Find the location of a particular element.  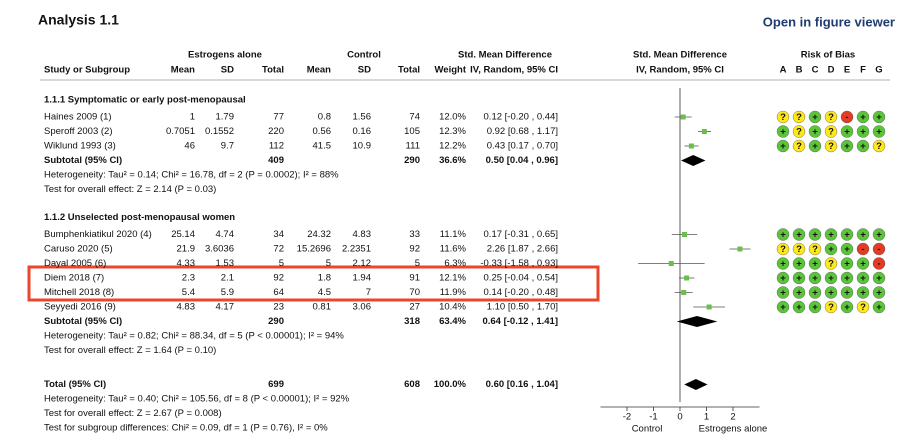

bias-domain-header: B is located at coordinates (799, 70).